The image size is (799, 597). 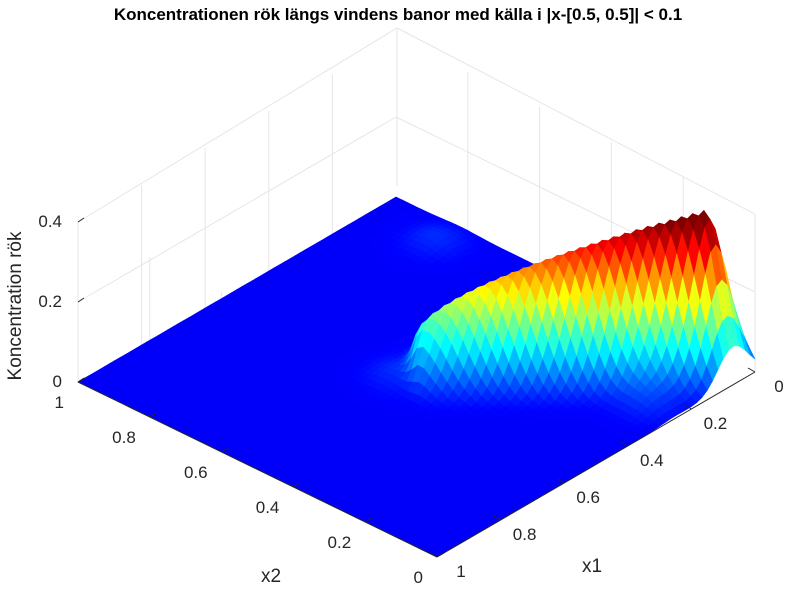 I want to click on x1-tick-label: 0.4, so click(x=652, y=460).